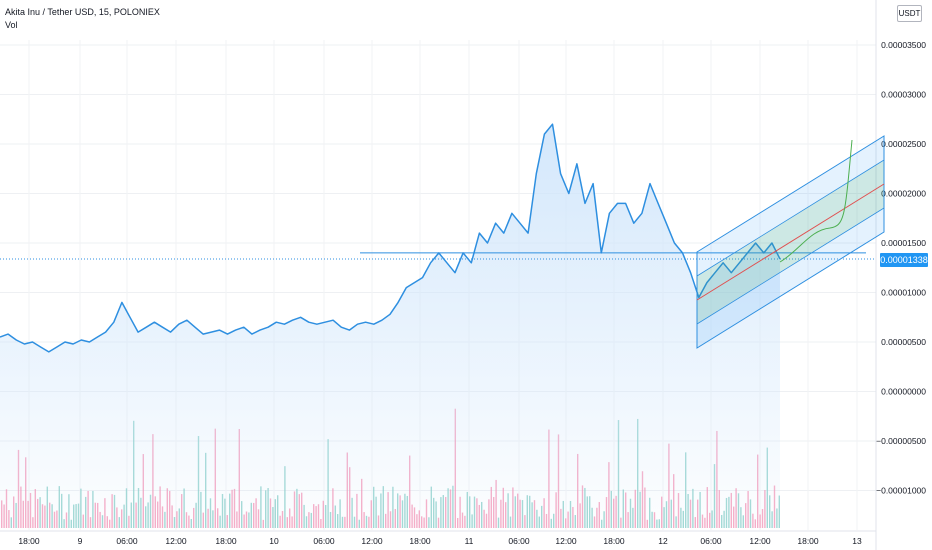 Image resolution: width=932 pixels, height=550 pixels. Describe the element at coordinates (82, 12) in the screenshot. I see `symbol-title: Akita Inu / Tether USD, 15, POLONIEX` at that location.